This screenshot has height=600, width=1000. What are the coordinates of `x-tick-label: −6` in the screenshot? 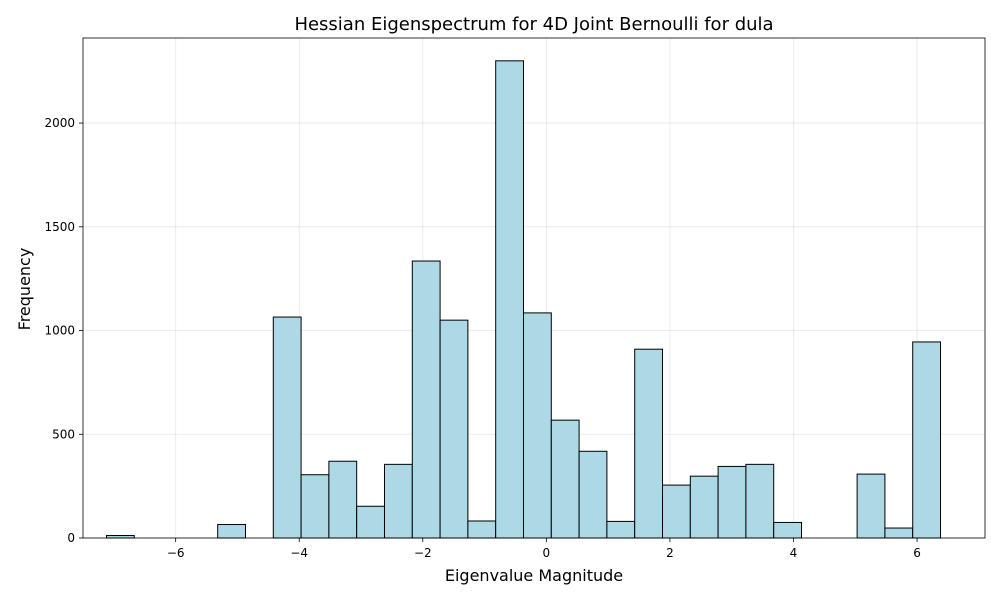 It's located at (176, 553).